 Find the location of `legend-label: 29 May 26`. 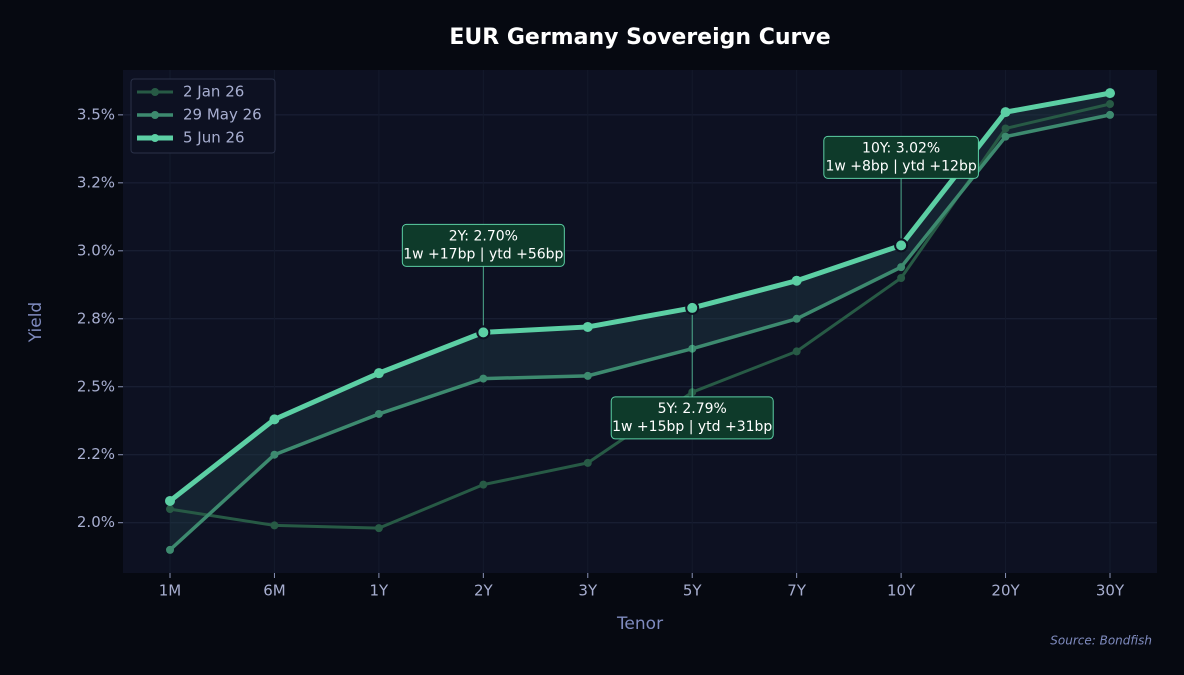

legend-label: 29 May 26 is located at coordinates (222, 115).